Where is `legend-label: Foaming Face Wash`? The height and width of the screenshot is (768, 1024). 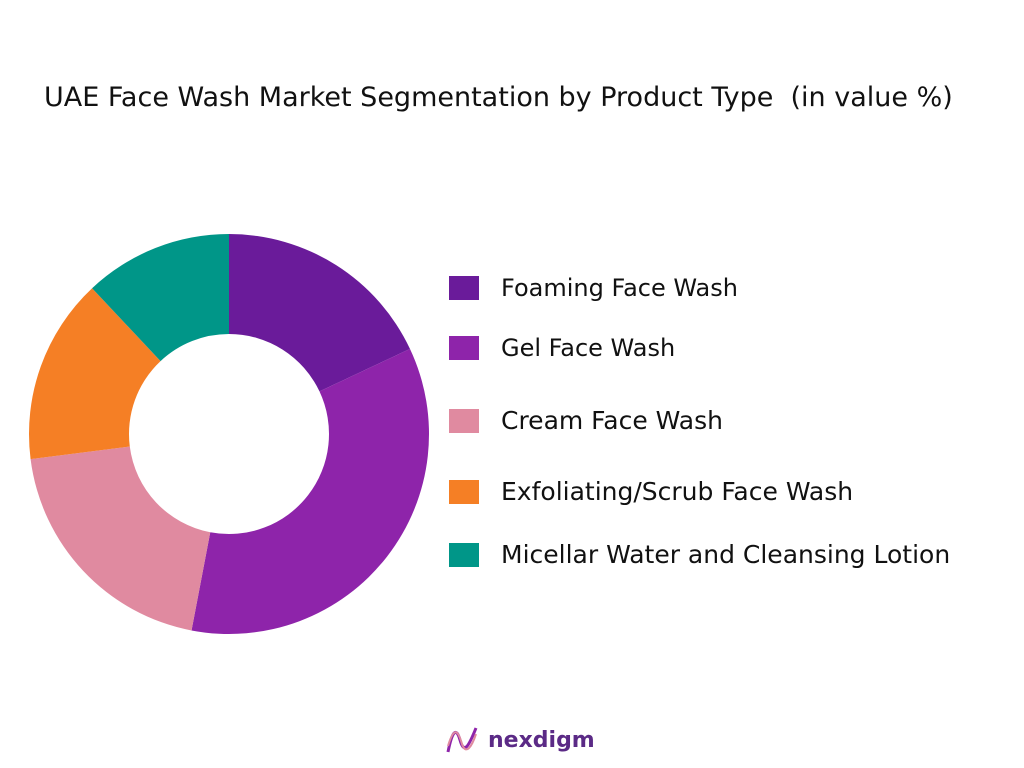
legend-label: Foaming Face Wash is located at coordinates (619, 288).